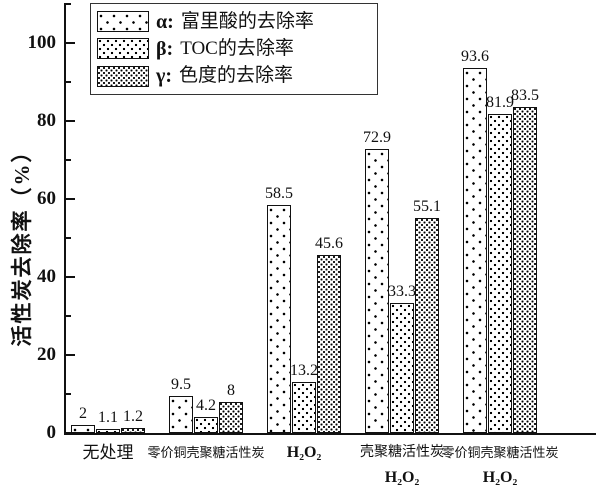  Describe the element at coordinates (83, 414) in the screenshot. I see `bar-value-label: 2` at that location.